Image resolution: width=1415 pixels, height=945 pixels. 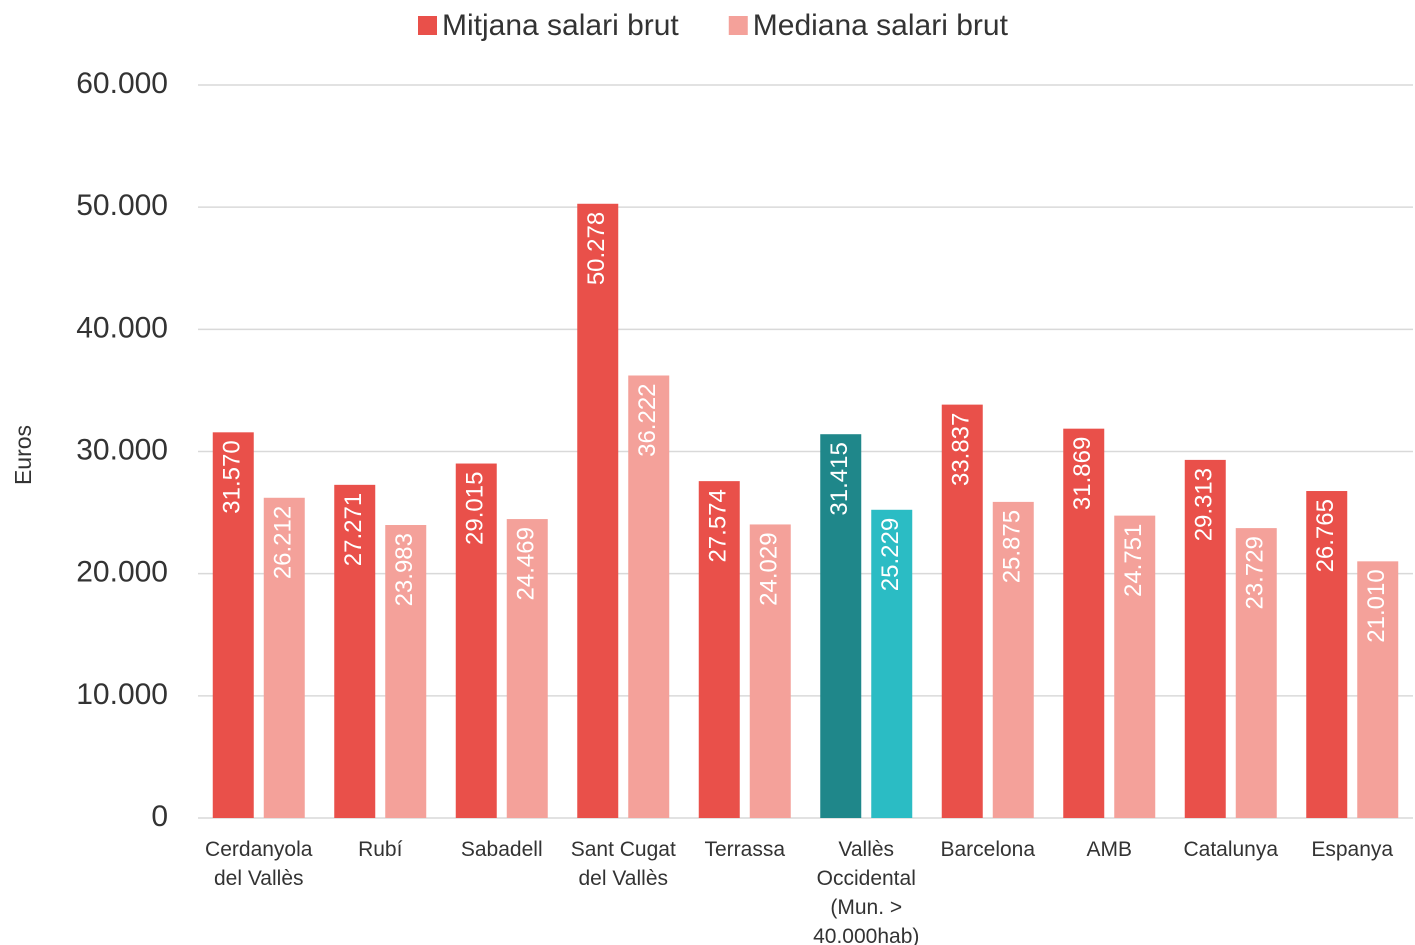 What do you see at coordinates (1376, 605) in the screenshot?
I see `value-label: 21.010` at bounding box center [1376, 605].